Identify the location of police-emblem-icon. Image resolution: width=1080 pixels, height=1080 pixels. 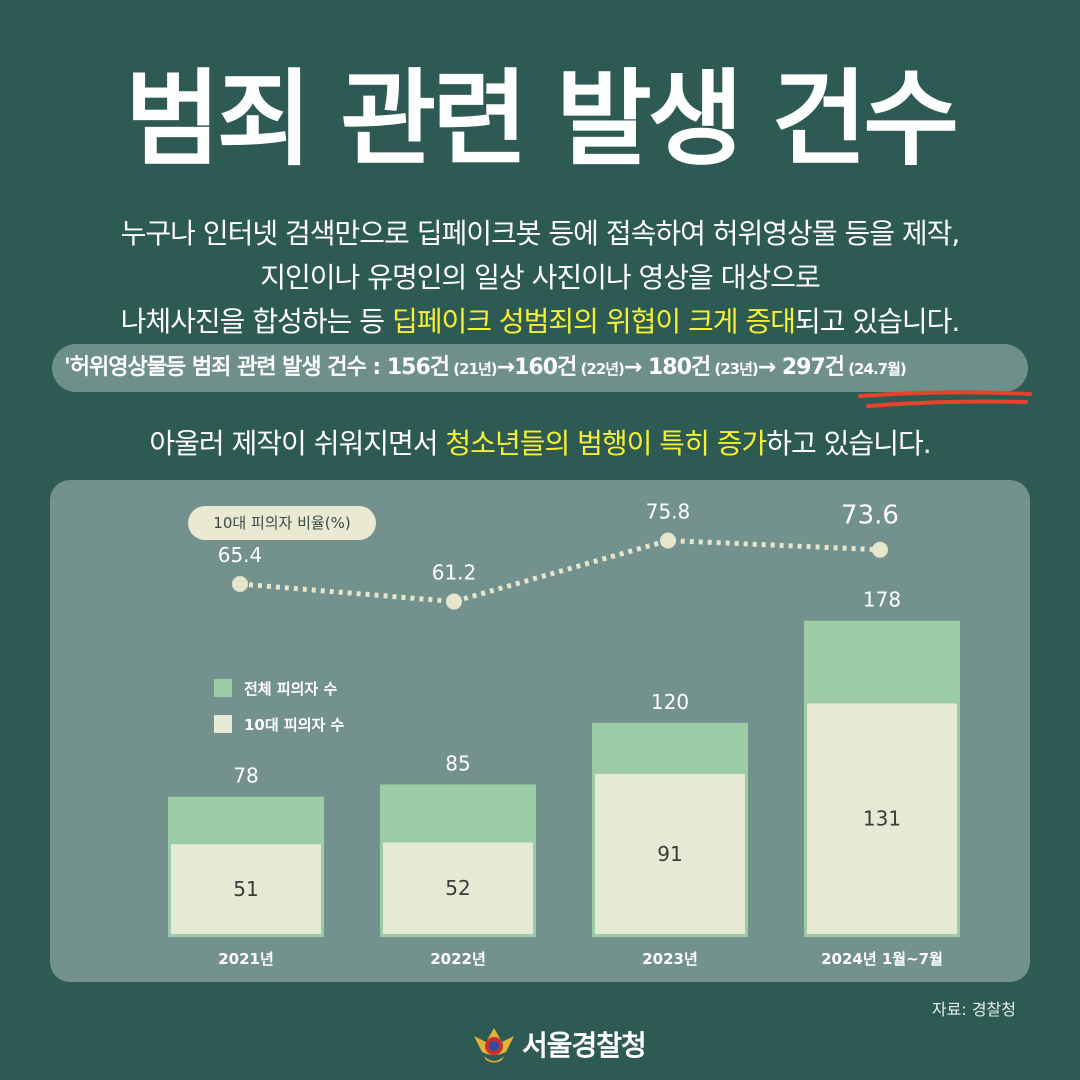
(494, 1045).